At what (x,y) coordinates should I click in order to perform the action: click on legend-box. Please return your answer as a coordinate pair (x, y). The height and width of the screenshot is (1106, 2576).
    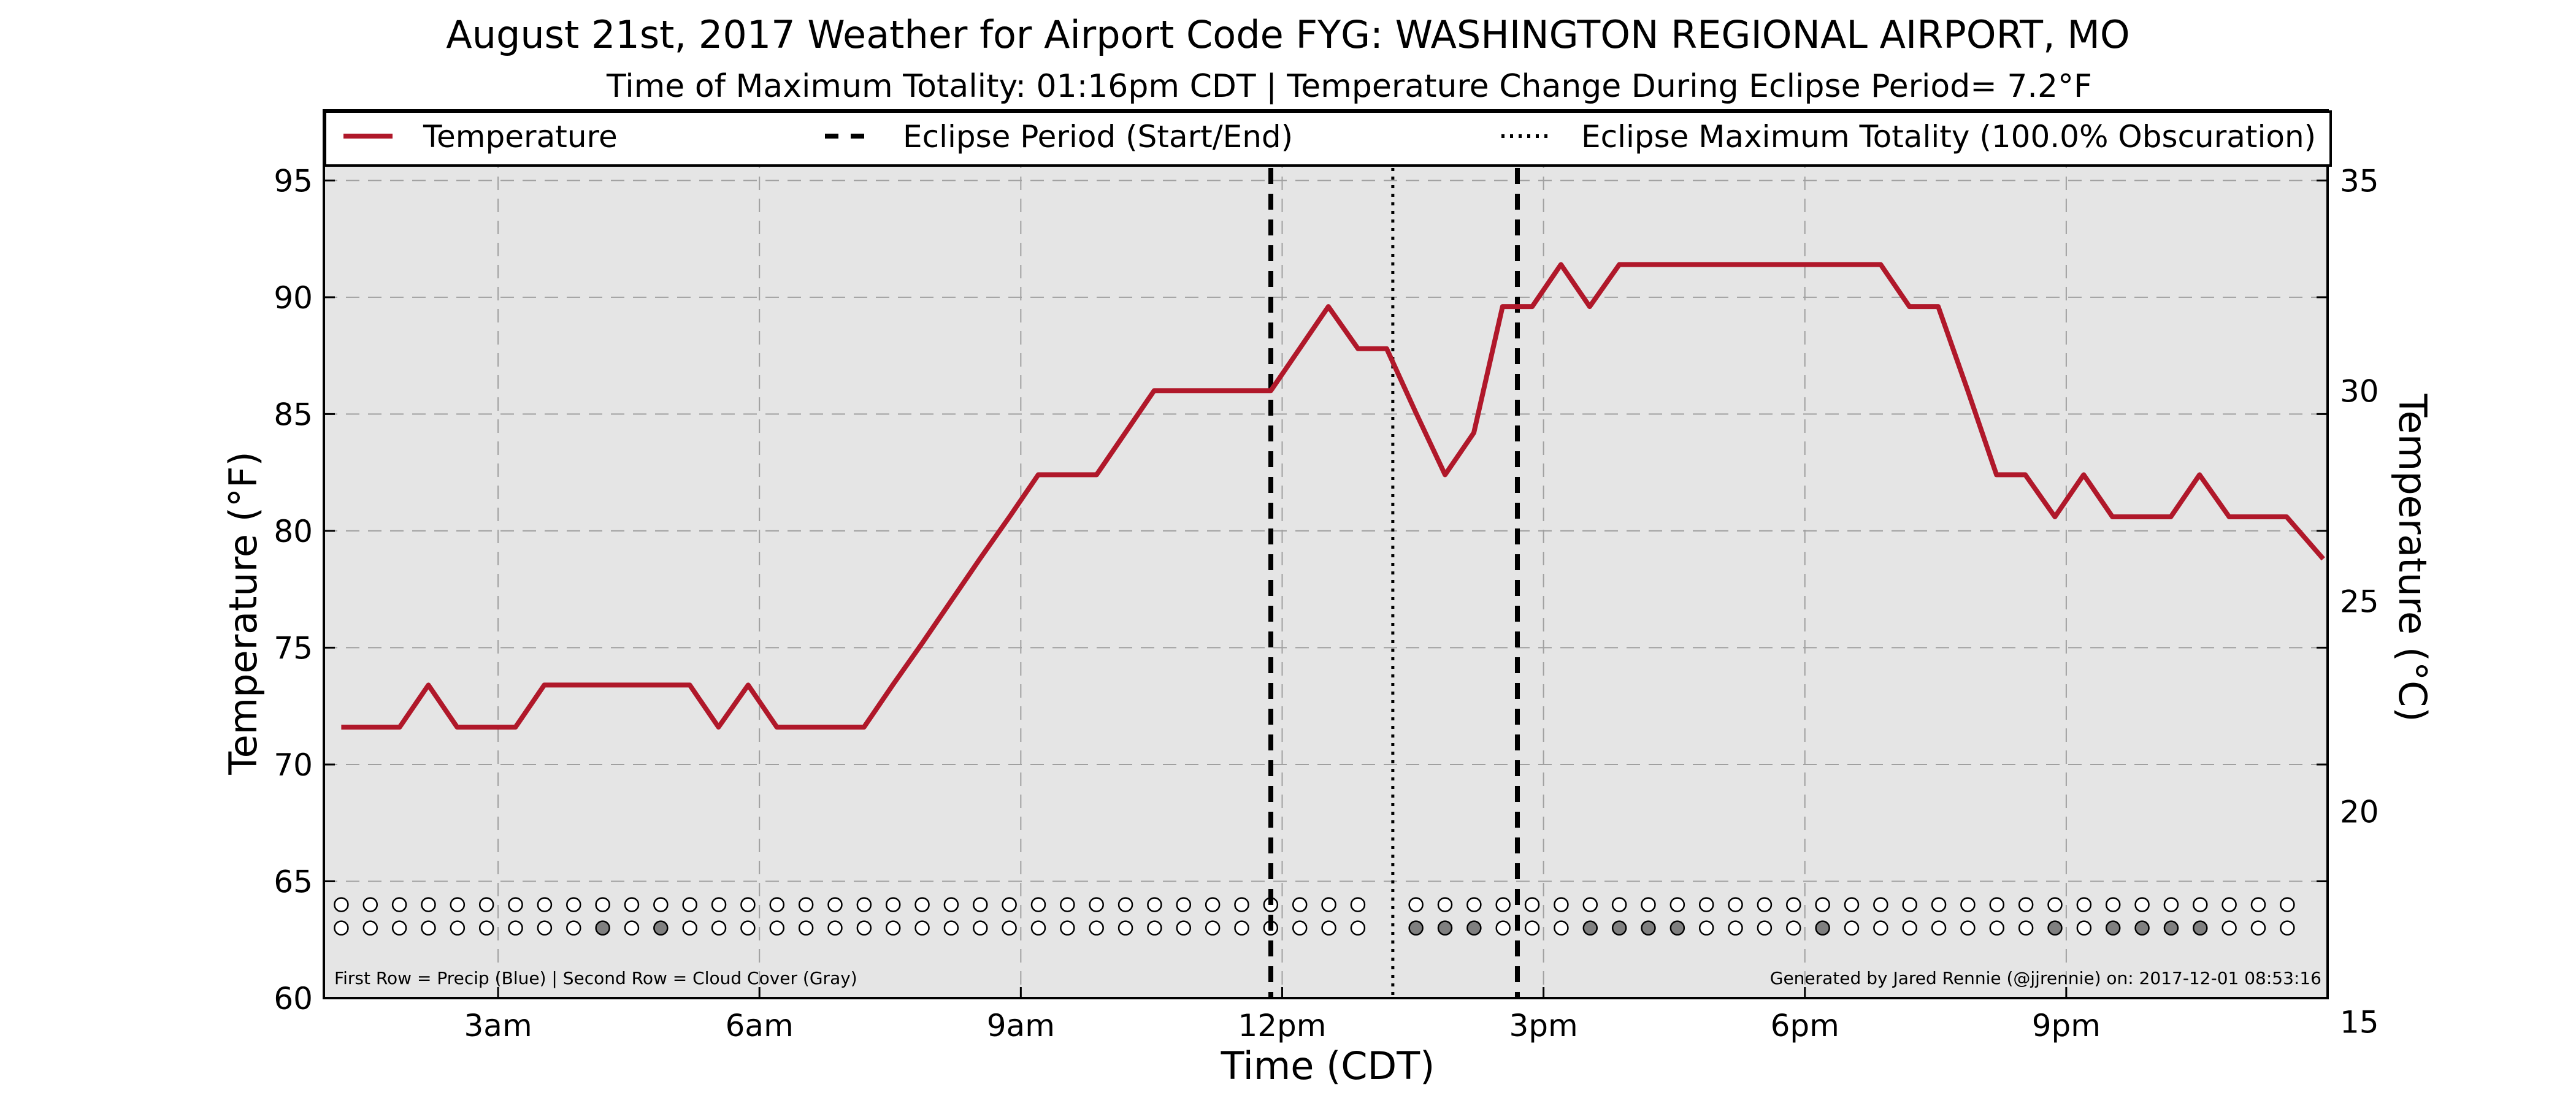
    Looking at the image, I should click on (1328, 138).